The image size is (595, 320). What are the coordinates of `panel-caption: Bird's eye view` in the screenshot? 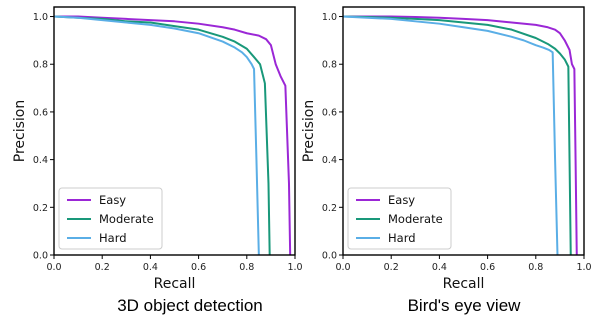 It's located at (465, 305).